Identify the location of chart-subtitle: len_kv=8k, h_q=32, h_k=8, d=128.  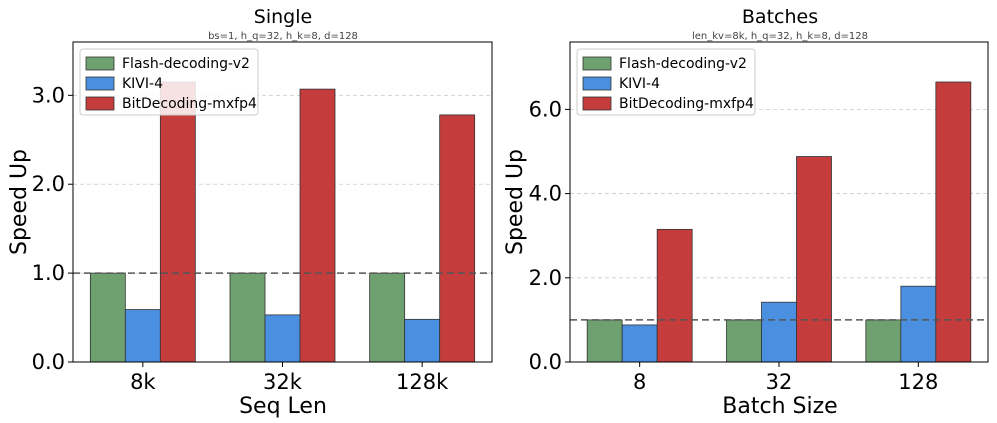
(780, 36).